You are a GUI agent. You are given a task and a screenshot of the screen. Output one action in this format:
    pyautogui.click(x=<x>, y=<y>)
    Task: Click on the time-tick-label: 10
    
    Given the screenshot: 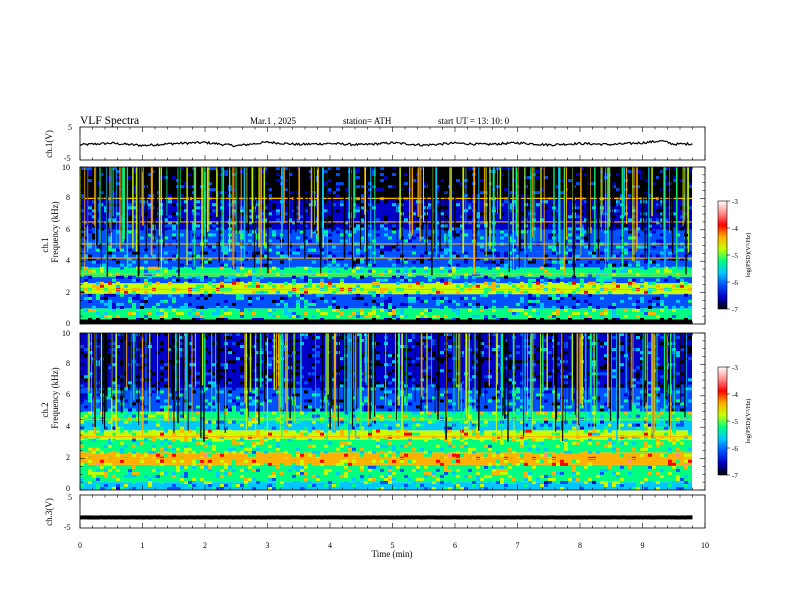 What is the action you would take?
    pyautogui.click(x=705, y=545)
    